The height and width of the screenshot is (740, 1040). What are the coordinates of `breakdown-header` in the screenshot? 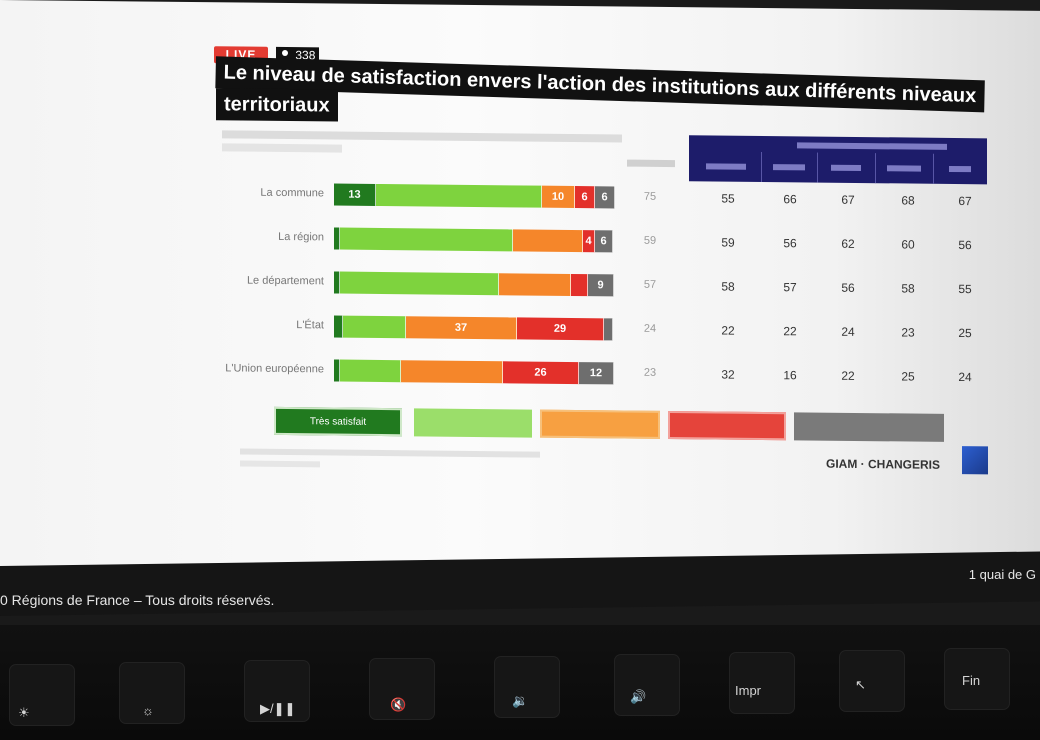 It's located at (838, 160).